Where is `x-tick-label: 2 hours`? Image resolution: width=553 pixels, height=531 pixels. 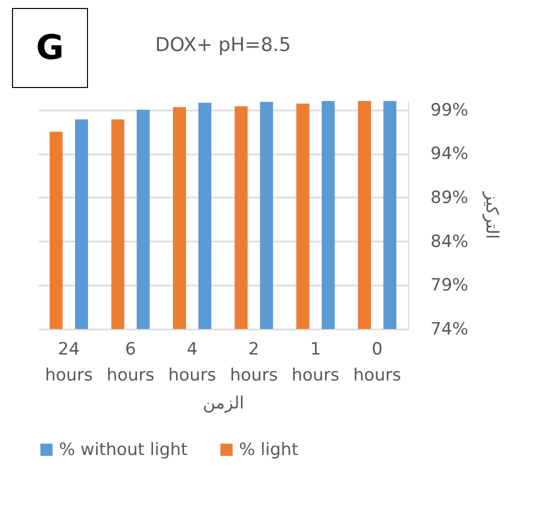 x-tick-label: 2 hours is located at coordinates (254, 363).